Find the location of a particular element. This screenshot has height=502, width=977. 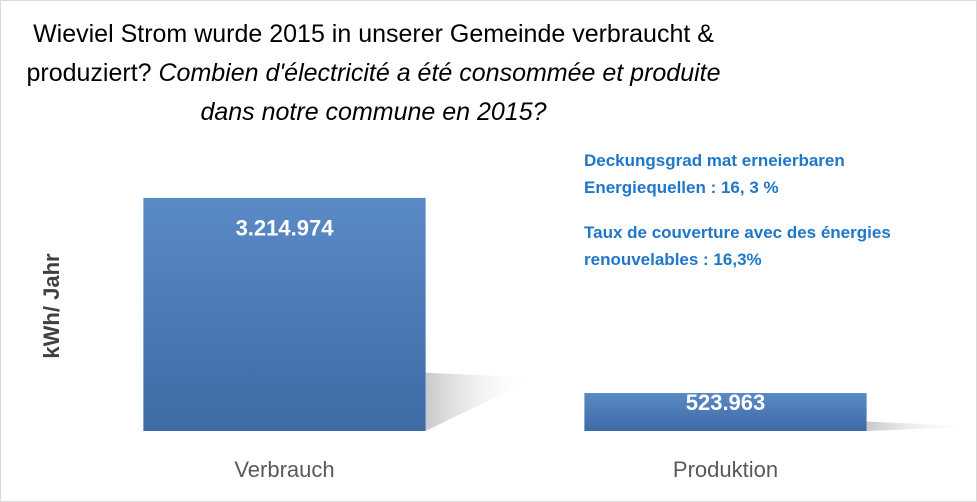

data-label: 523.963 is located at coordinates (726, 402).